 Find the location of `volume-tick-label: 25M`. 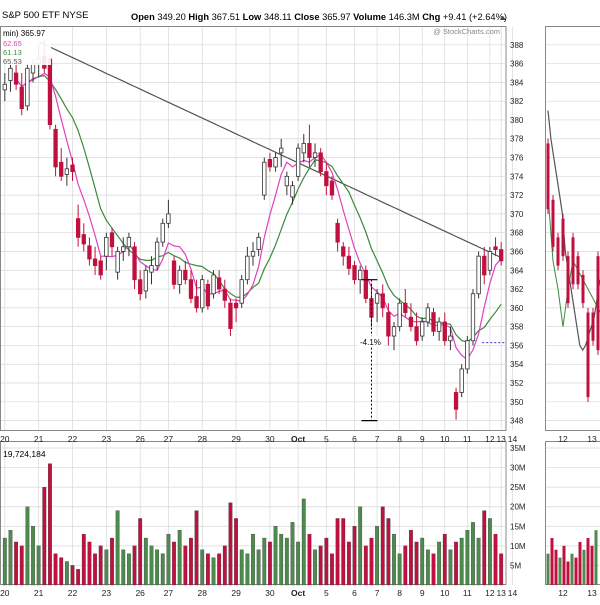

volume-tick-label: 25M is located at coordinates (518, 487).